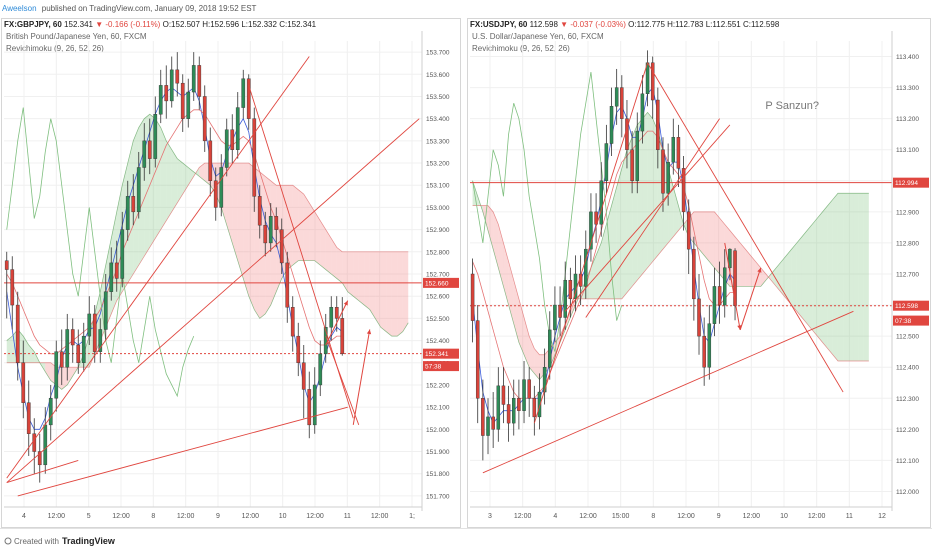 This screenshot has height=551, width=932. I want to click on price-change: -0.037 (-0.03%), so click(598, 24).